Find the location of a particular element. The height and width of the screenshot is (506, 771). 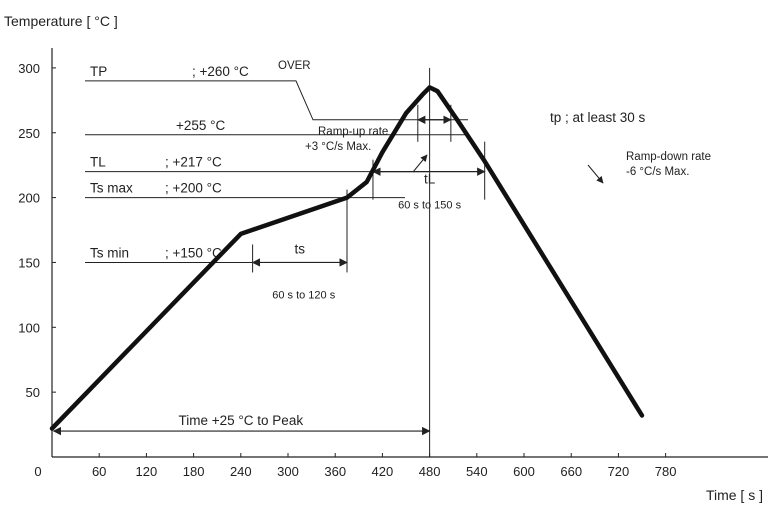

x-tick-label: 540 is located at coordinates (477, 471).